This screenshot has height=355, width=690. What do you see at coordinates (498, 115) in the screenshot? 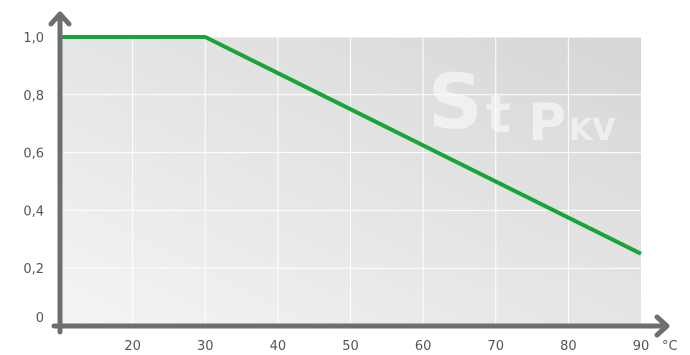
I see `watermark-letter-t: t` at bounding box center [498, 115].